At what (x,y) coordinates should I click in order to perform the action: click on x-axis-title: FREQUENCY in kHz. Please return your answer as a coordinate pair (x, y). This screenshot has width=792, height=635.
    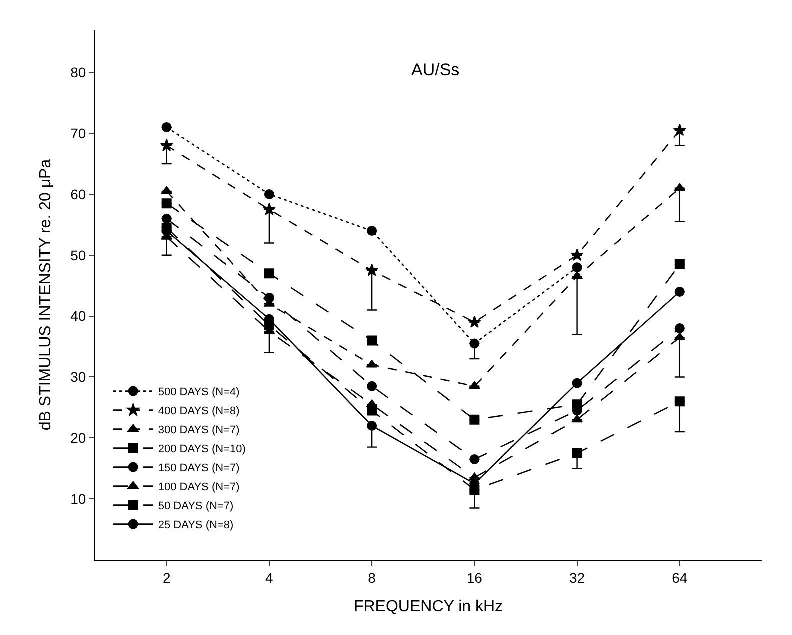
    Looking at the image, I should click on (429, 607).